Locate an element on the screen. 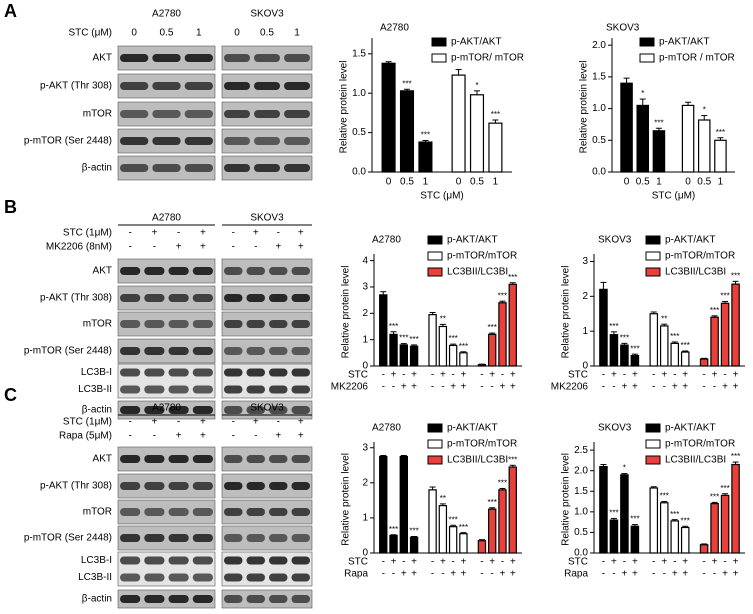 The height and width of the screenshot is (614, 753). legend-label: p-mTOR/mTOR is located at coordinates (482, 256).